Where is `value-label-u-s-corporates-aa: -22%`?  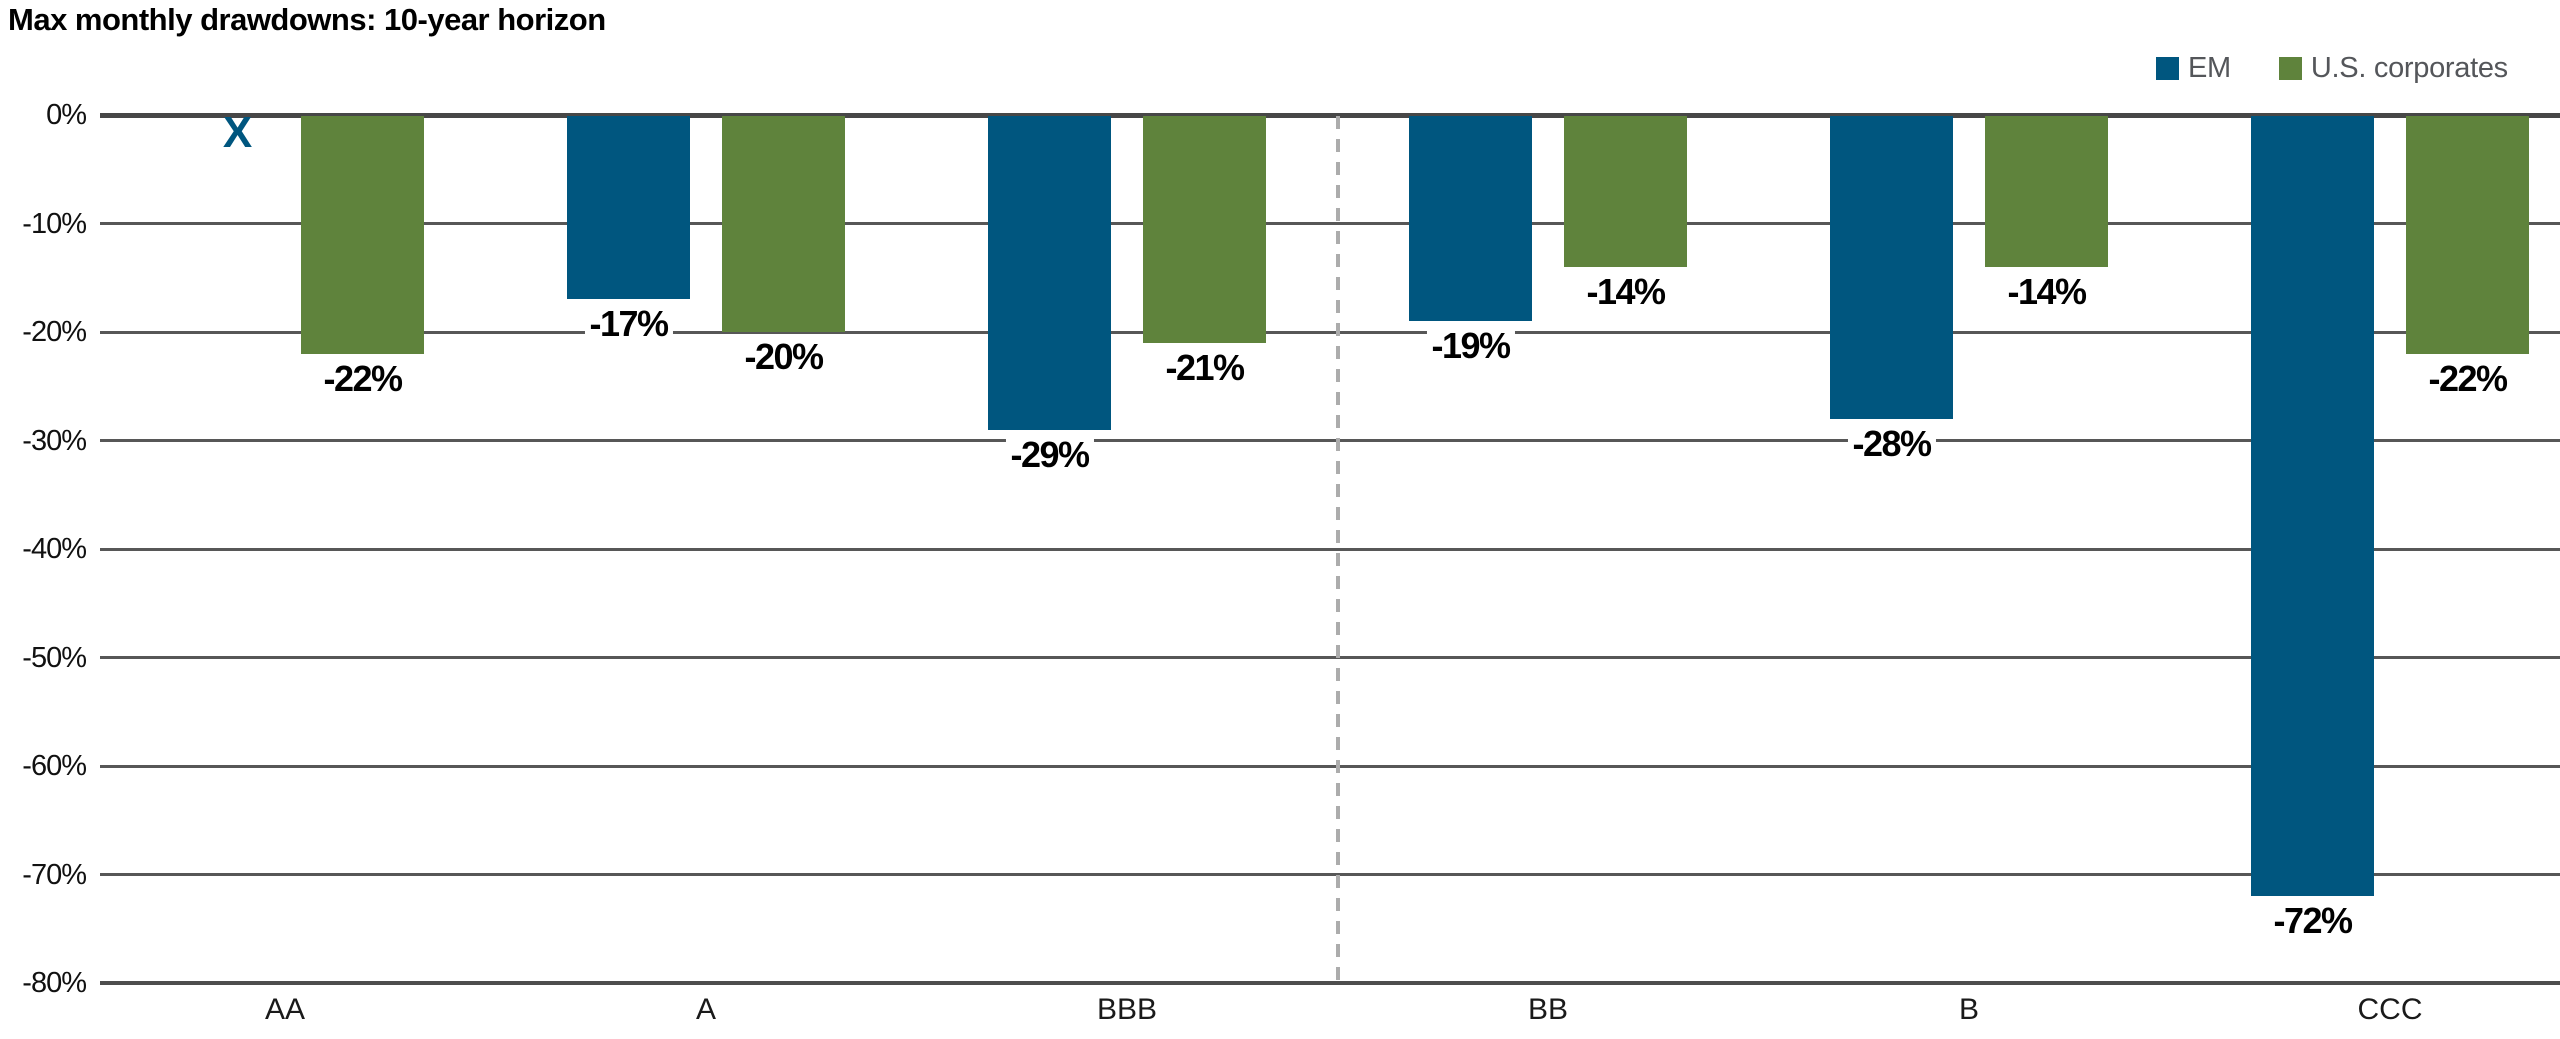 value-label-u-s-corporates-aa: -22% is located at coordinates (362, 378).